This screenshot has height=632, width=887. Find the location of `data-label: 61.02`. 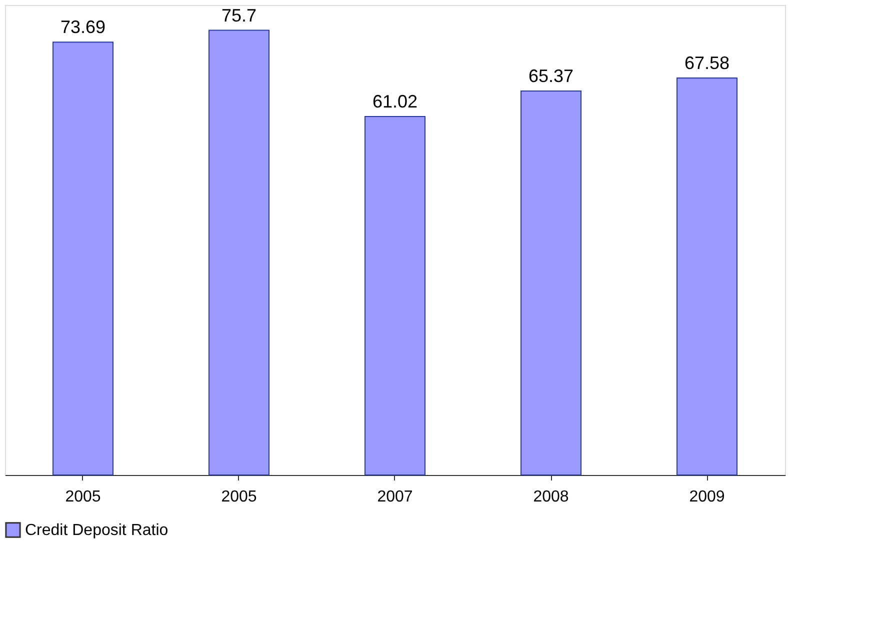

data-label: 61.02 is located at coordinates (395, 102).